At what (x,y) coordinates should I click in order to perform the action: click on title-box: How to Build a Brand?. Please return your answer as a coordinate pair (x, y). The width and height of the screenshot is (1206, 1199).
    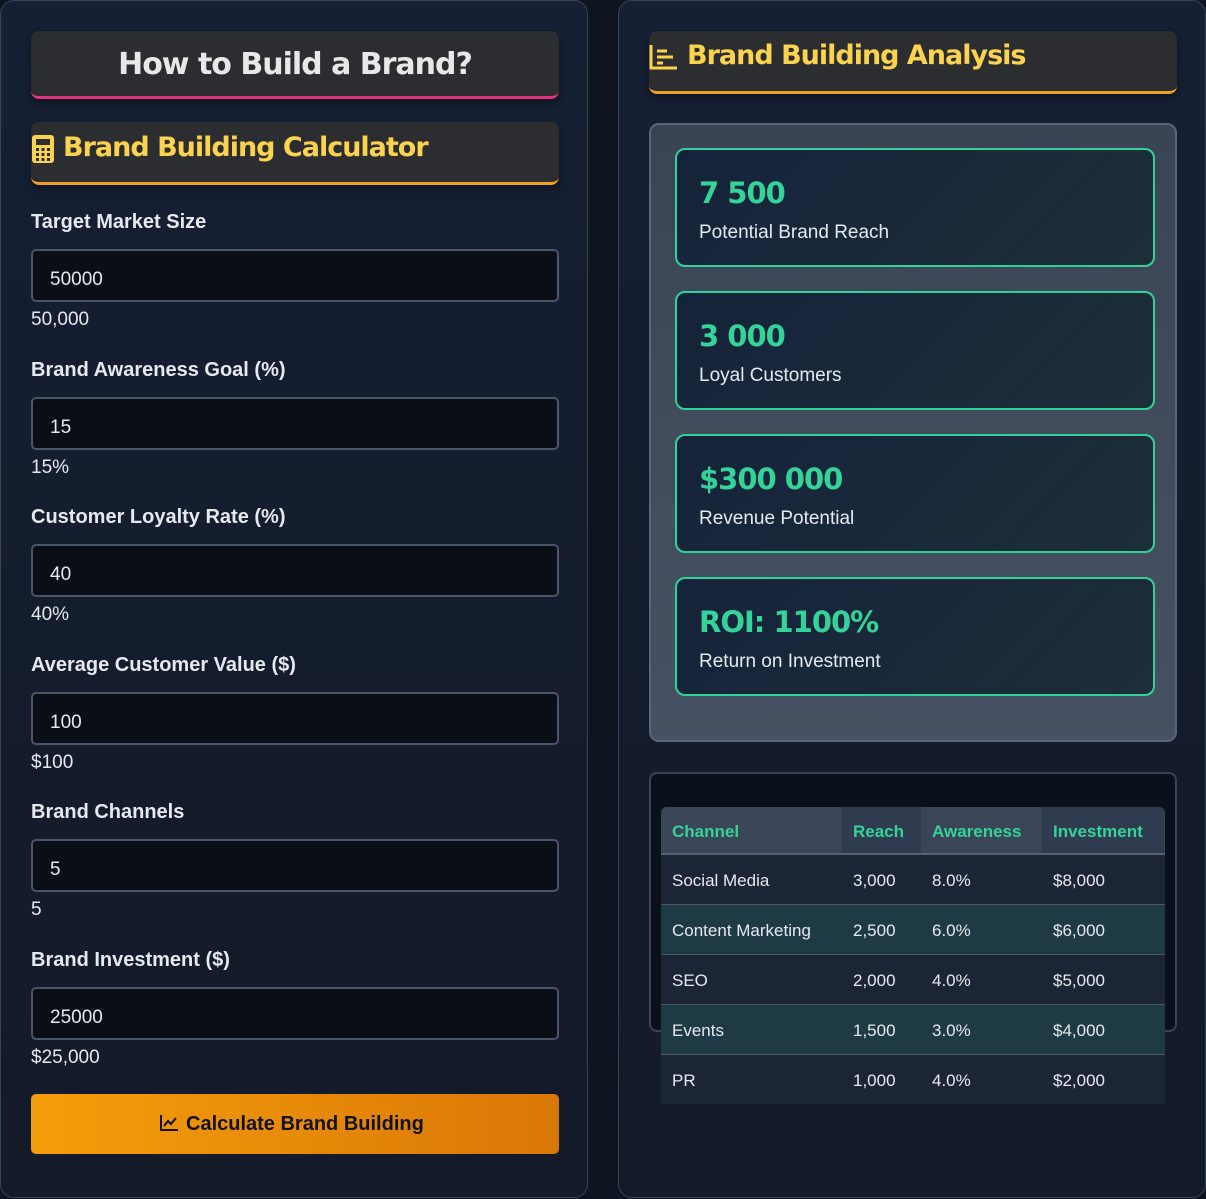
    Looking at the image, I should click on (295, 65).